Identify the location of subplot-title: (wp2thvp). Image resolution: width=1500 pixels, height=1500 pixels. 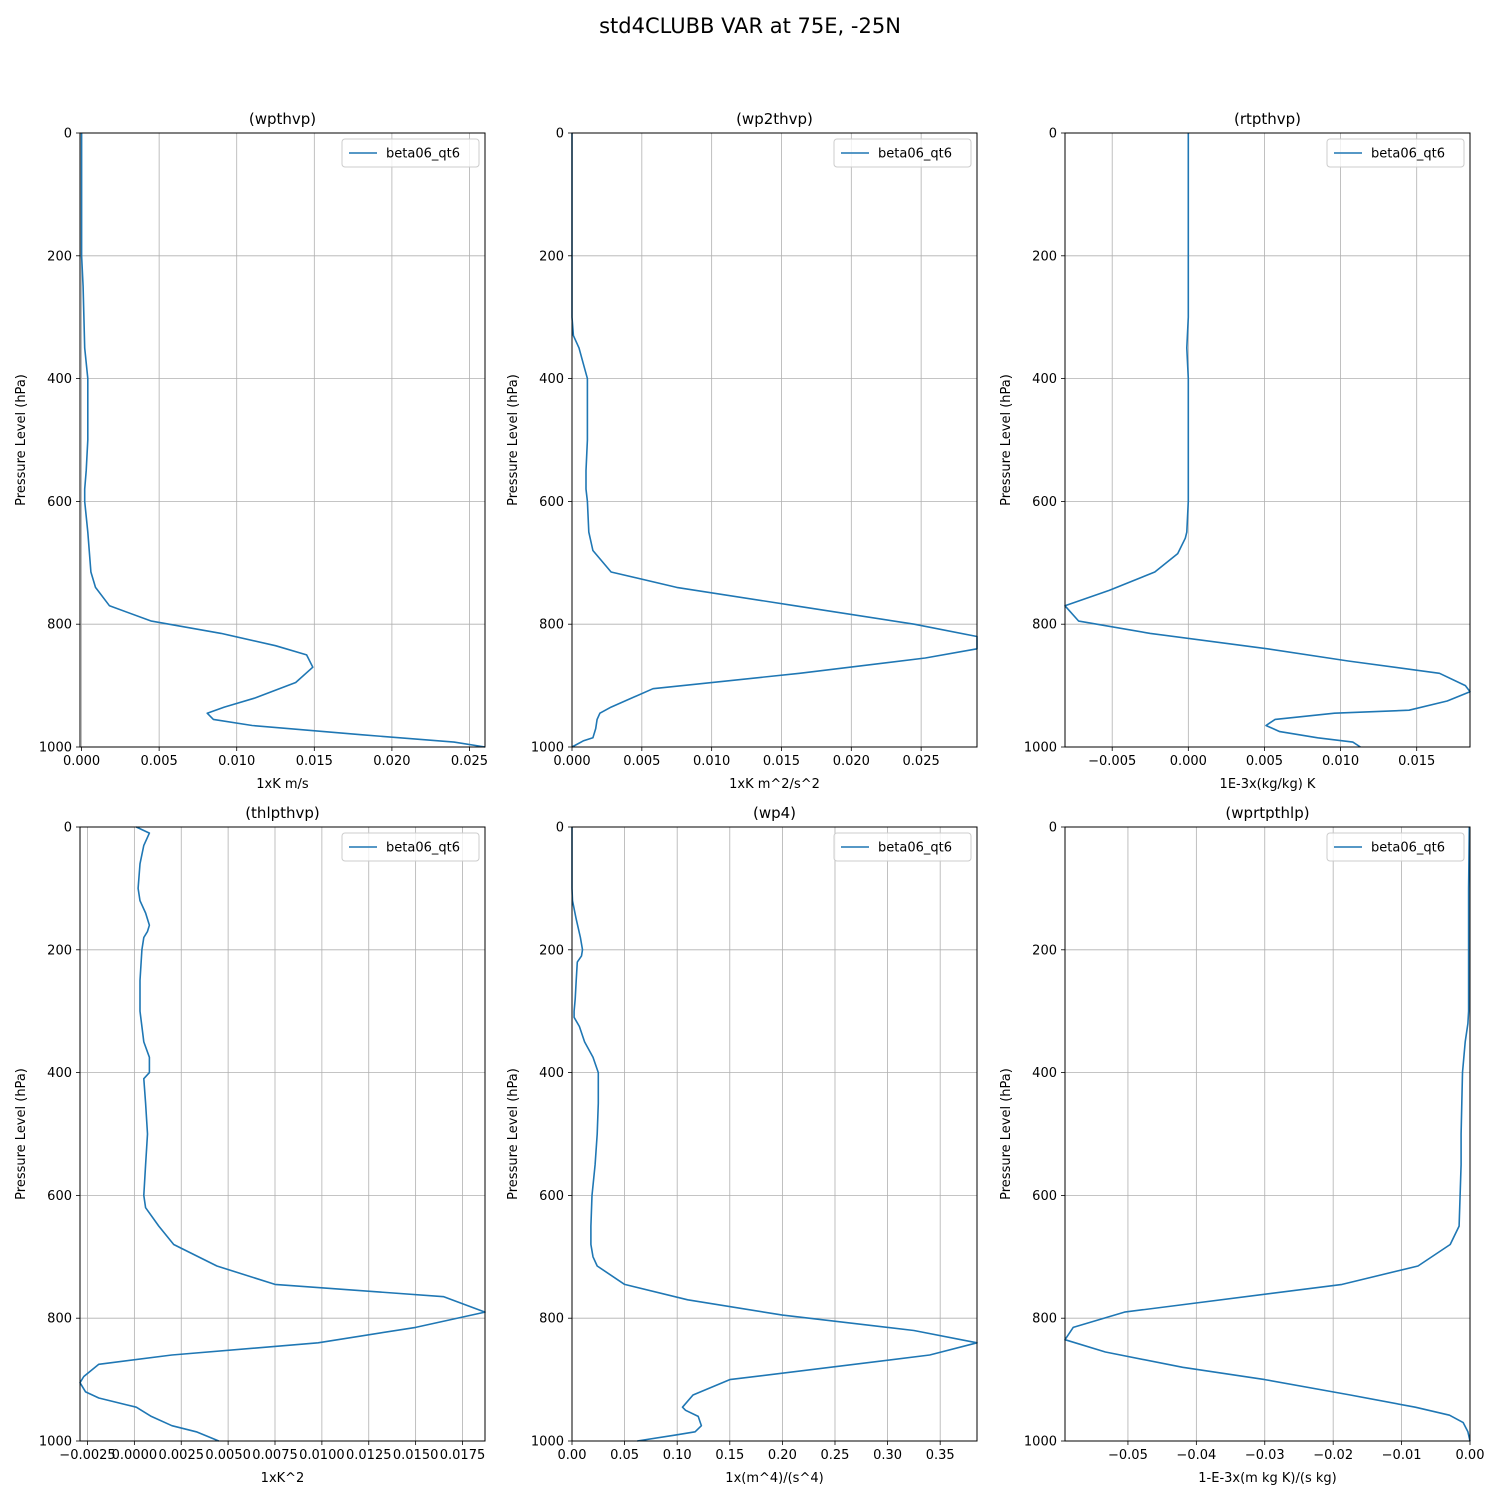
(774, 119).